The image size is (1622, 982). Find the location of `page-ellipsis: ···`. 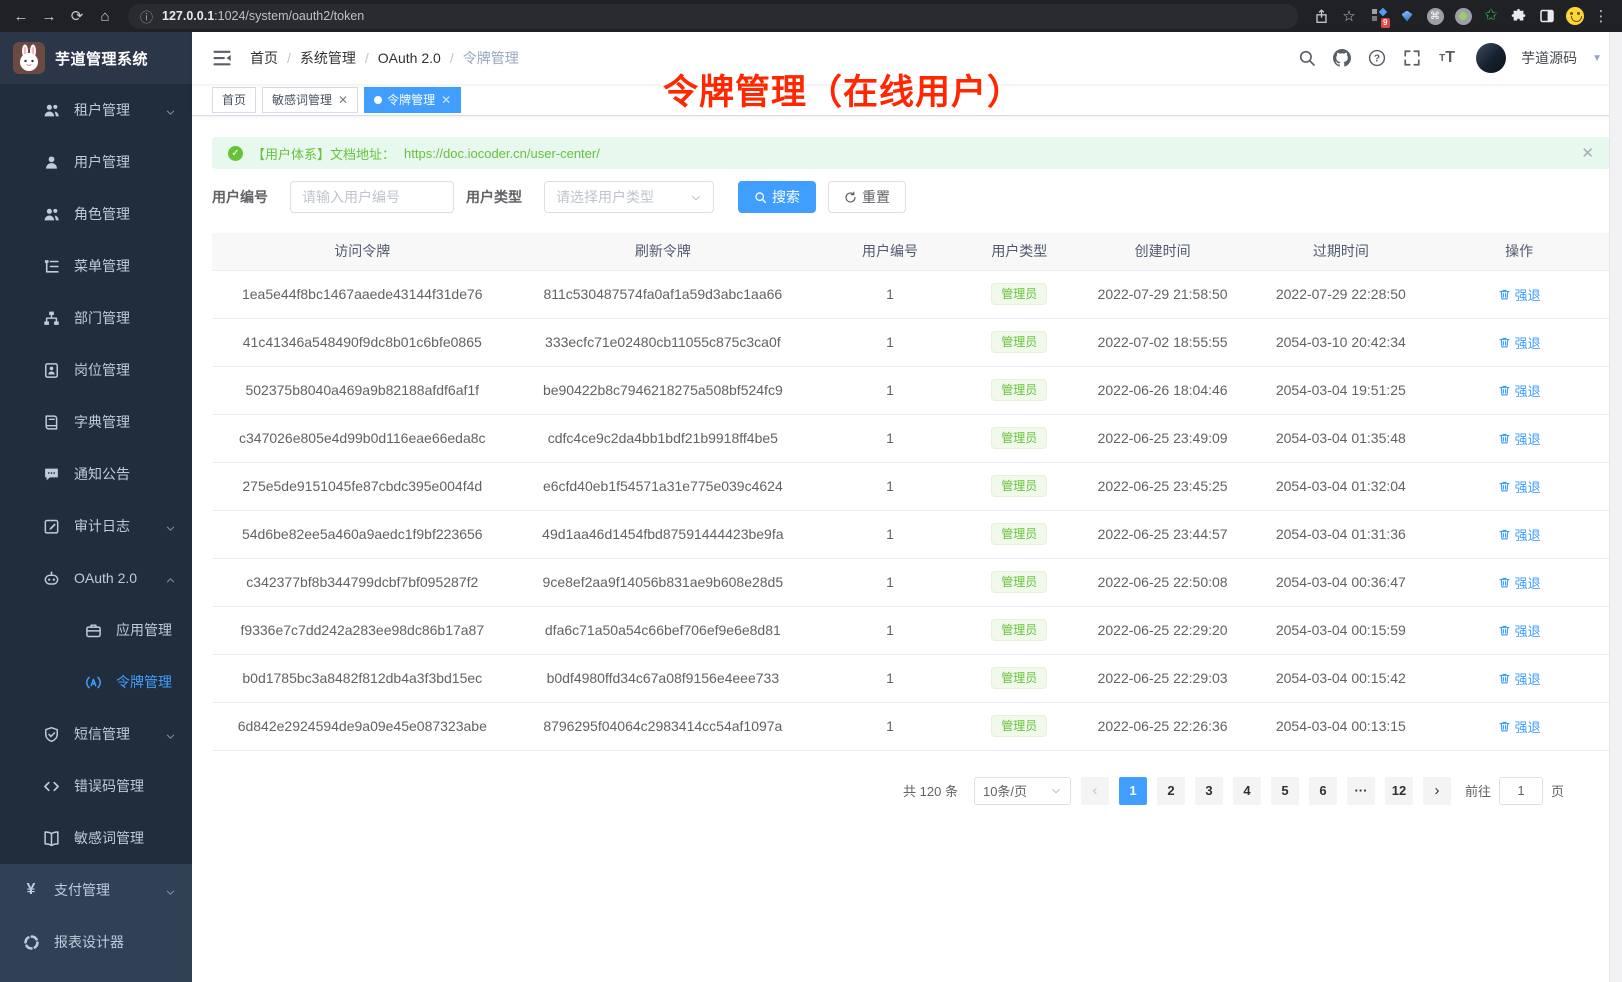

page-ellipsis: ··· is located at coordinates (1360, 790).